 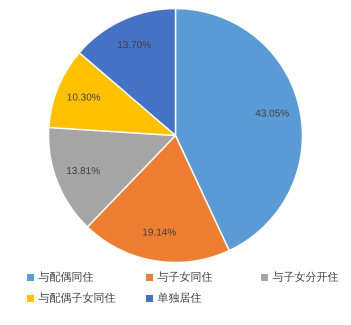 I want to click on legend-label: 与子女分开住, so click(x=305, y=277).